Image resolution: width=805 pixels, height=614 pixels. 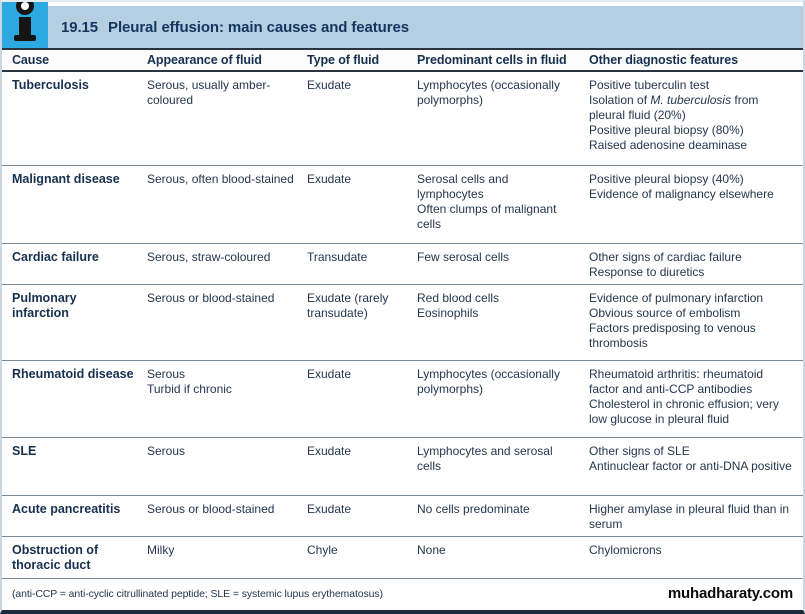 I want to click on cell-cells: No cells predominate, so click(x=473, y=509).